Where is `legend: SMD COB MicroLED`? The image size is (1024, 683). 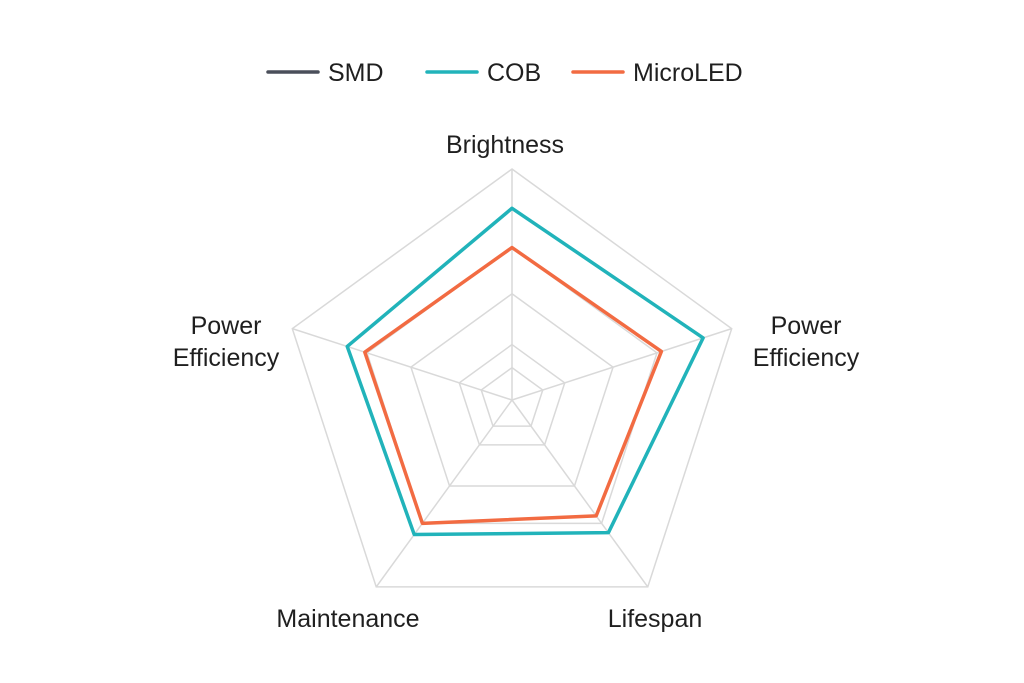 legend: SMD COB MicroLED is located at coordinates (504, 73).